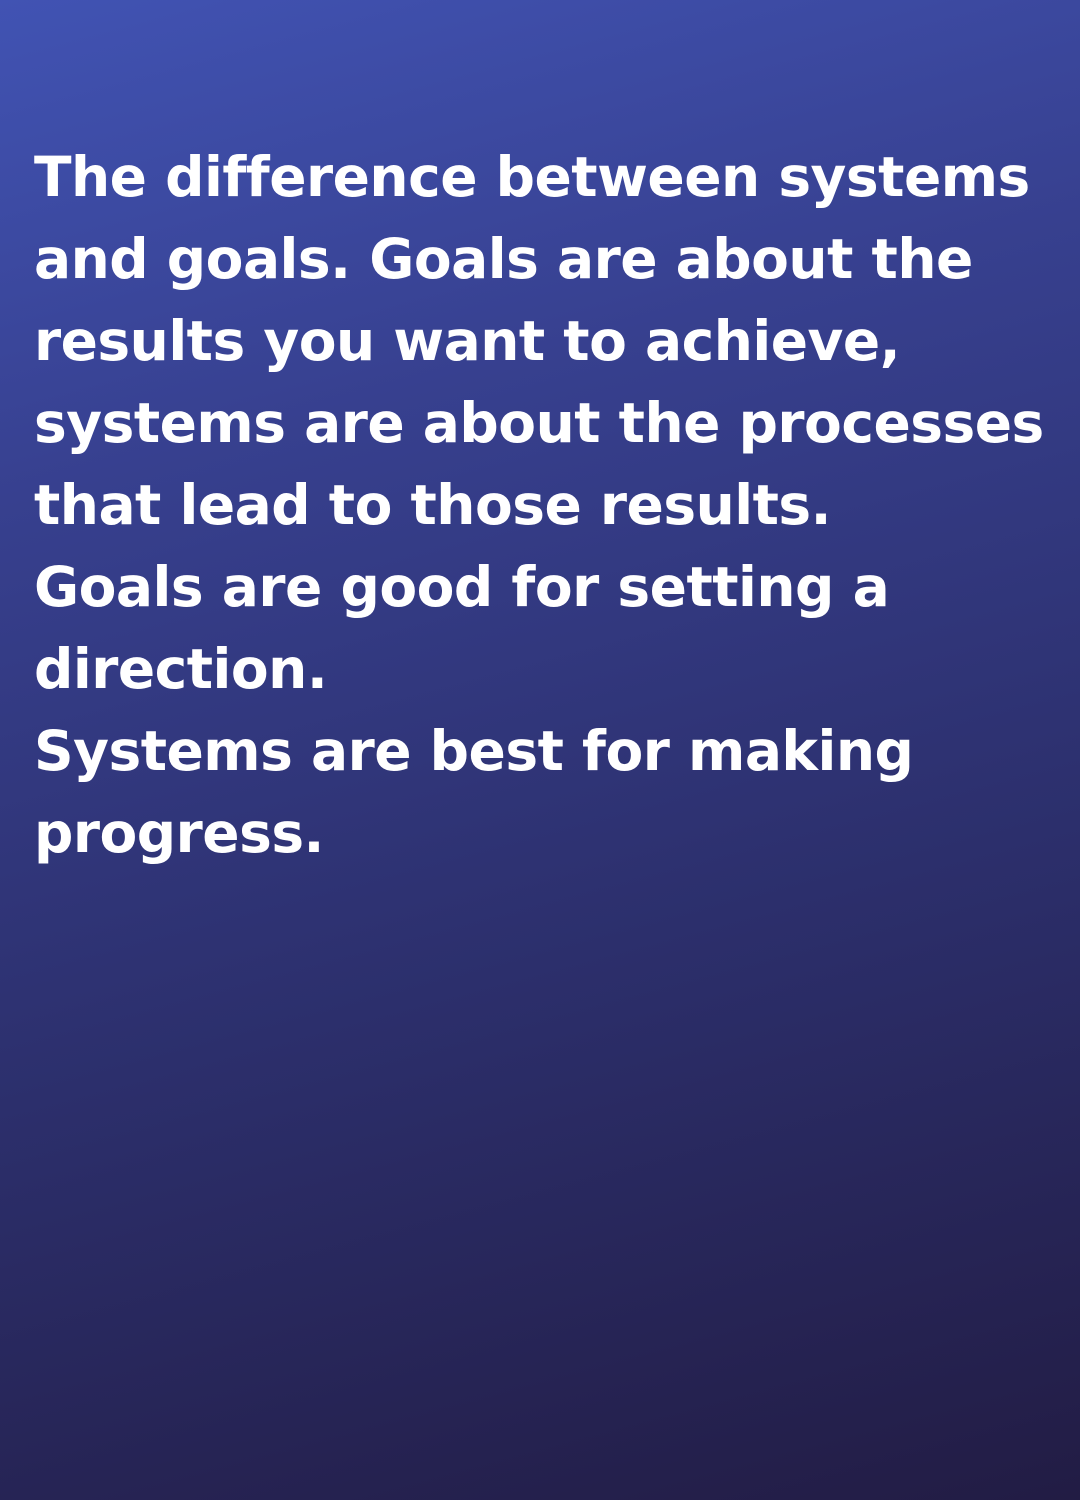 The width and height of the screenshot is (1080, 1500). I want to click on quote-line-6: Goals are good for setting a, so click(462, 587).